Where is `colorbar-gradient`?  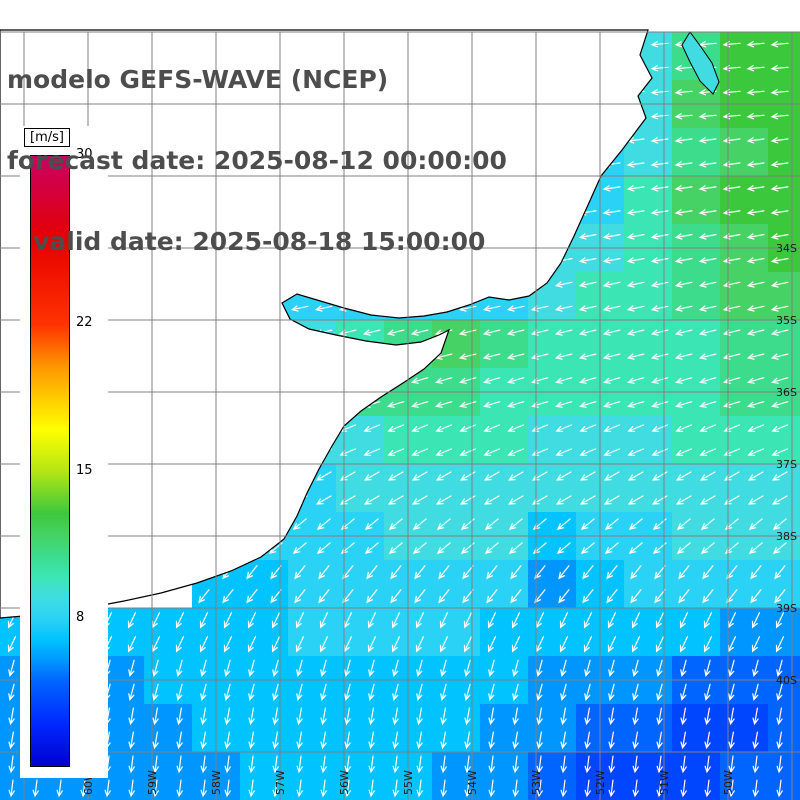 colorbar-gradient is located at coordinates (50, 461).